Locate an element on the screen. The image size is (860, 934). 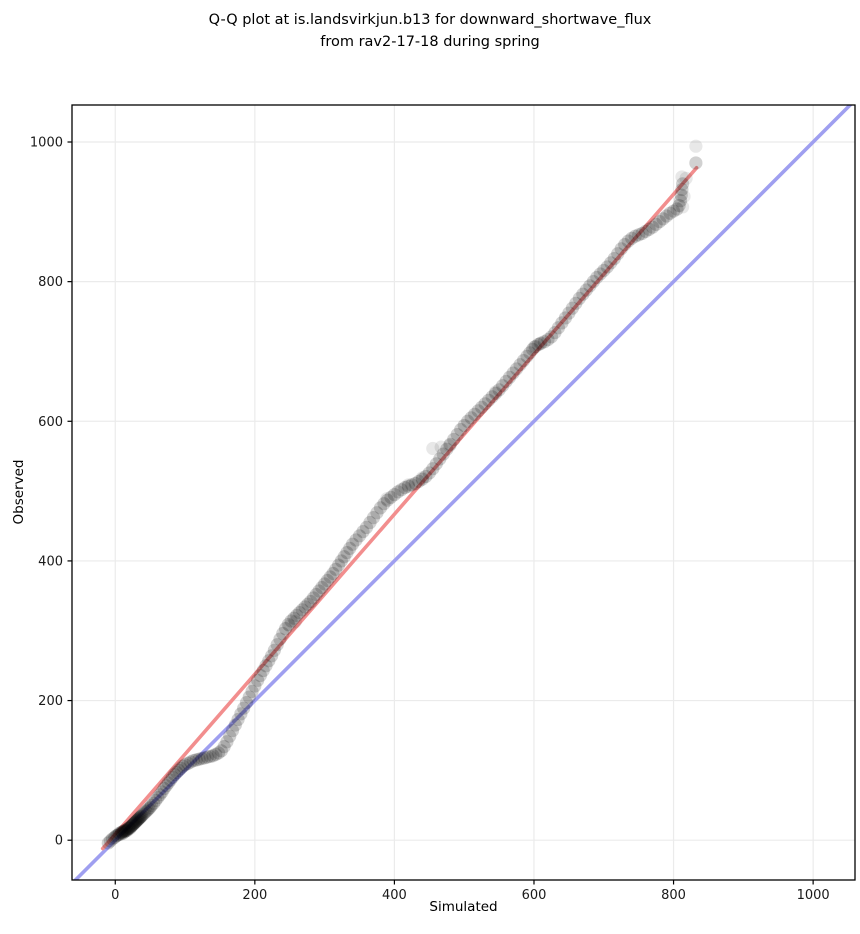
x-tick-label: 0 is located at coordinates (115, 895).